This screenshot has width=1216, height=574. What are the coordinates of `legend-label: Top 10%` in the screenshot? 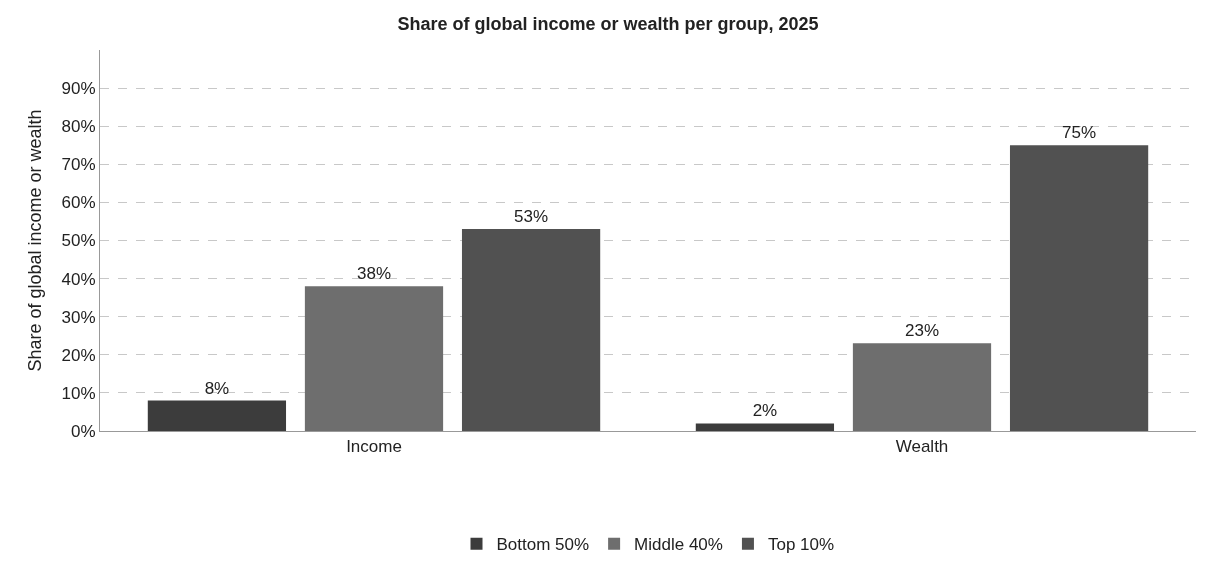 It's located at (801, 545).